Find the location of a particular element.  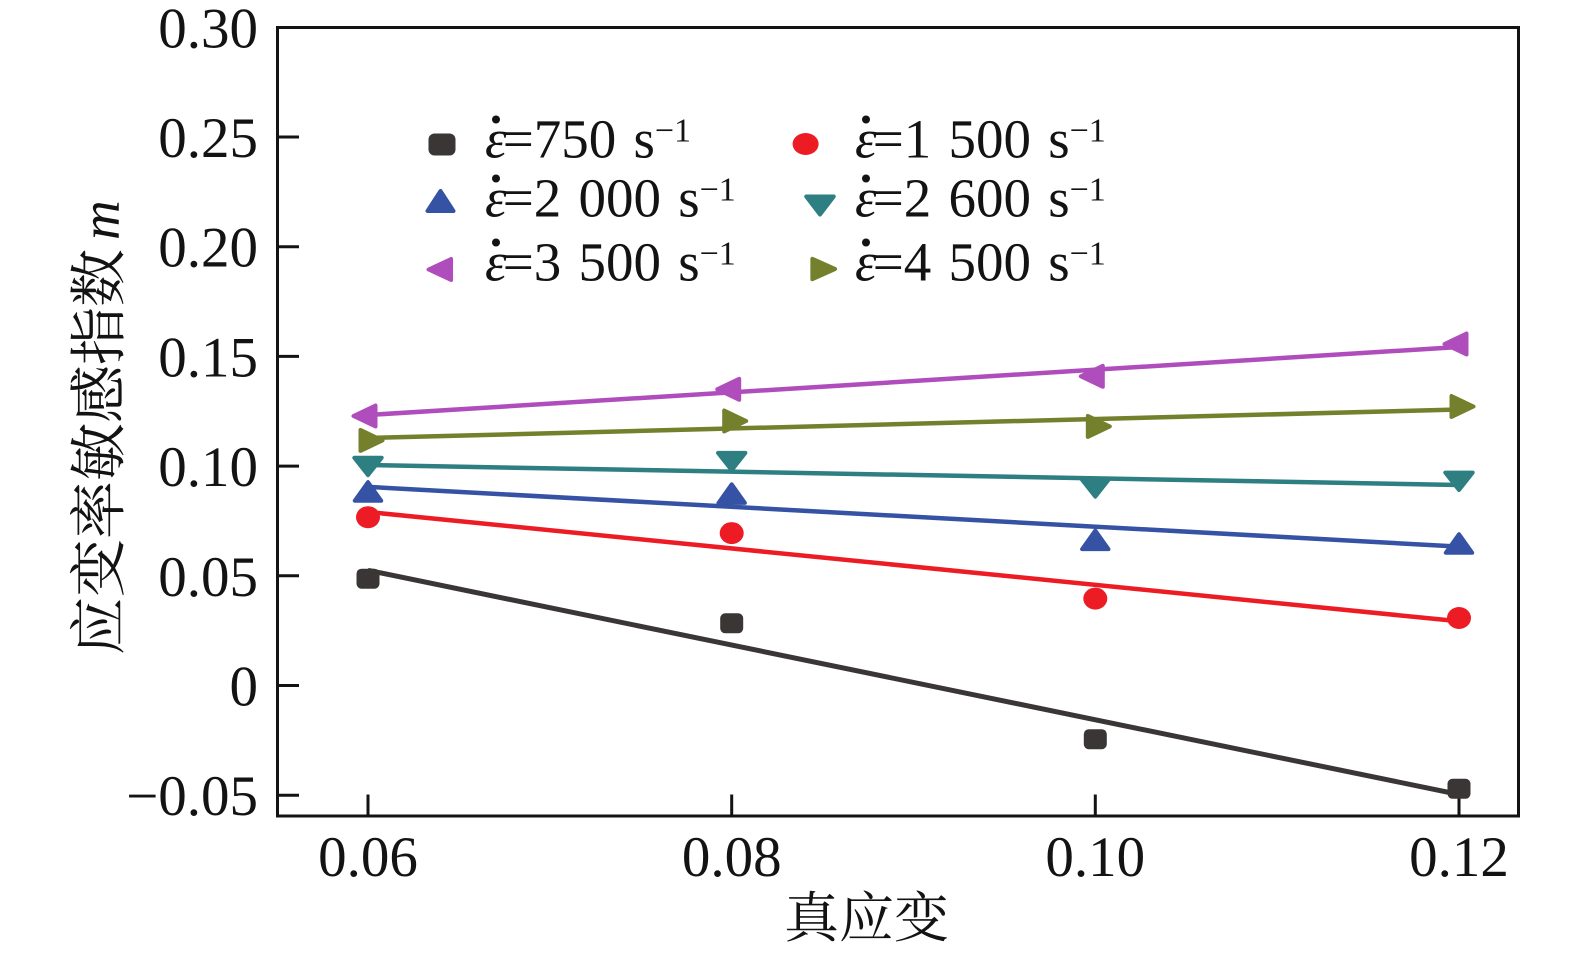

svg-text: ε=2 000 s−1 is located at coordinates (610, 198).